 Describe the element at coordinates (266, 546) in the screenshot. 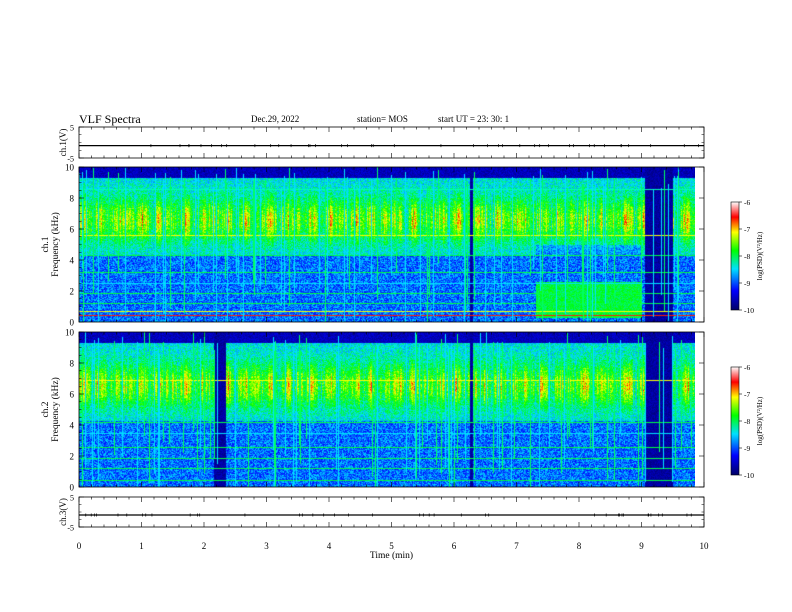

I see `x-tick-label: 3` at that location.